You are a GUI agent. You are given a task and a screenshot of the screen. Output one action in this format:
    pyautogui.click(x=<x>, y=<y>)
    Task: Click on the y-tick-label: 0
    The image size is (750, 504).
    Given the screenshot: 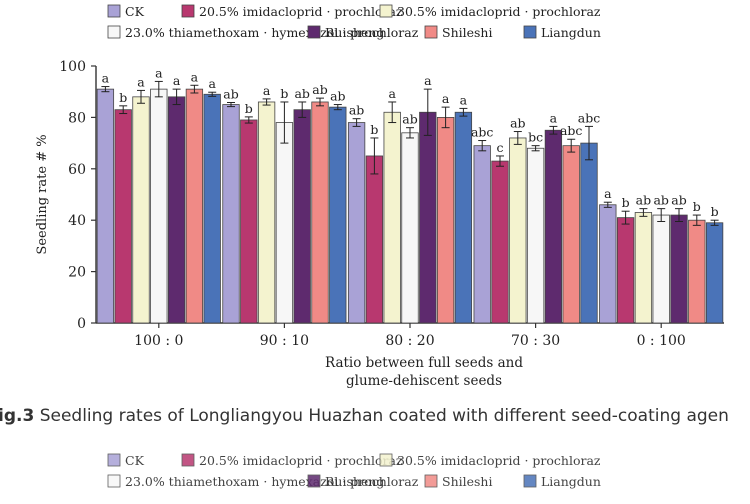 What is the action you would take?
    pyautogui.click(x=81, y=324)
    